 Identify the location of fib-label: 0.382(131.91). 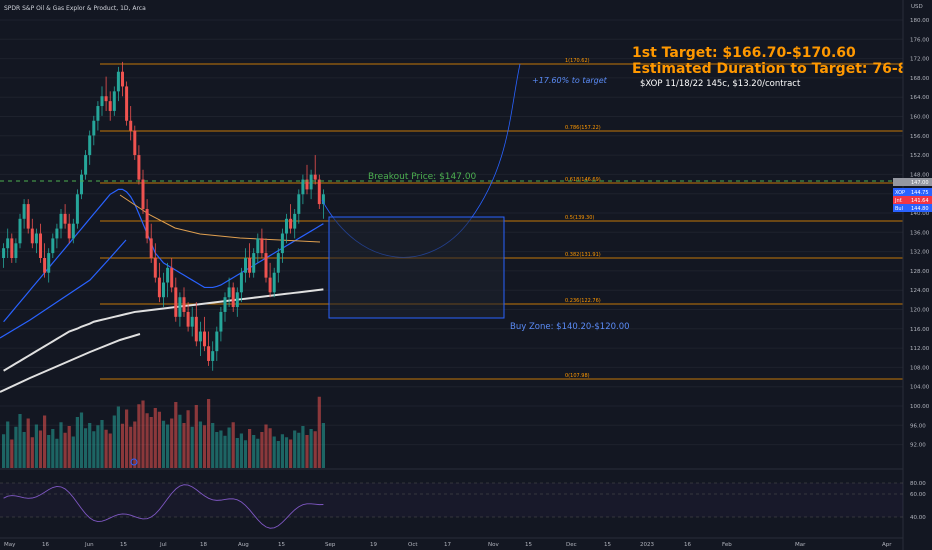
(583, 255).